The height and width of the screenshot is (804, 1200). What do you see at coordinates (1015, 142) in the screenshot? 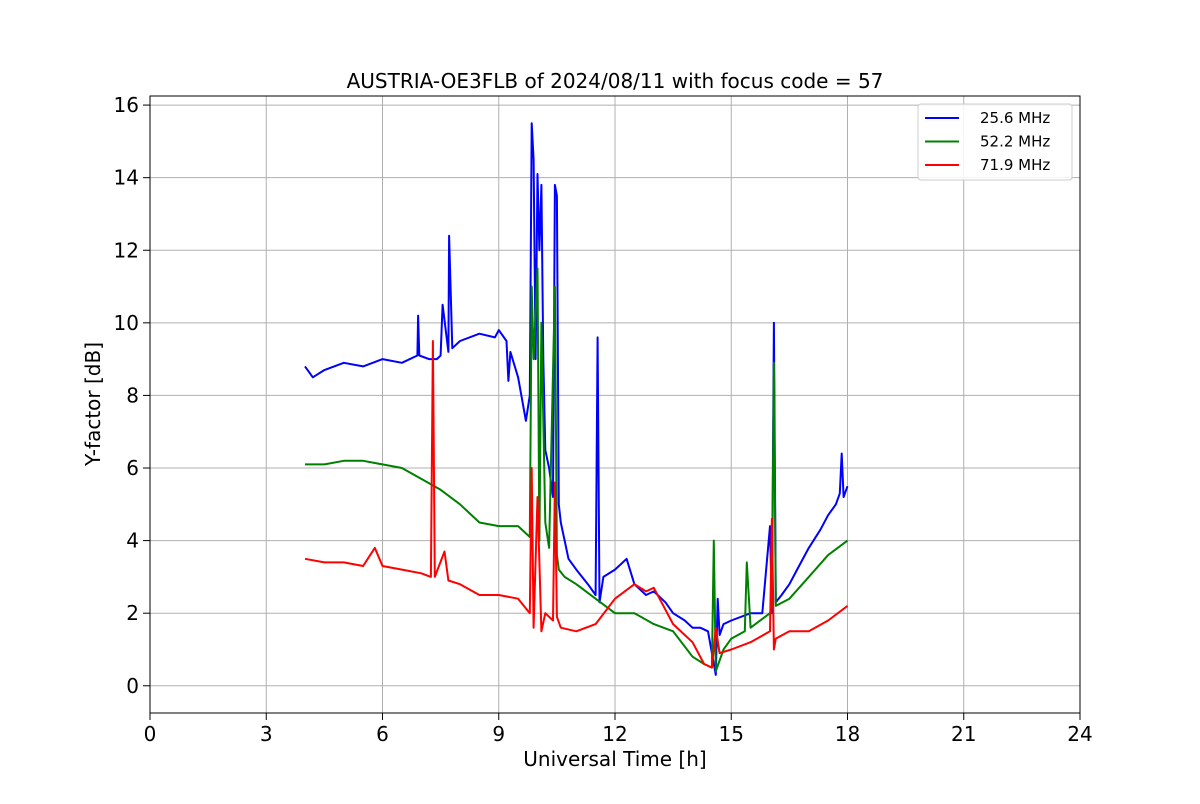
I see `legend-label: 52.2 MHz` at bounding box center [1015, 142].